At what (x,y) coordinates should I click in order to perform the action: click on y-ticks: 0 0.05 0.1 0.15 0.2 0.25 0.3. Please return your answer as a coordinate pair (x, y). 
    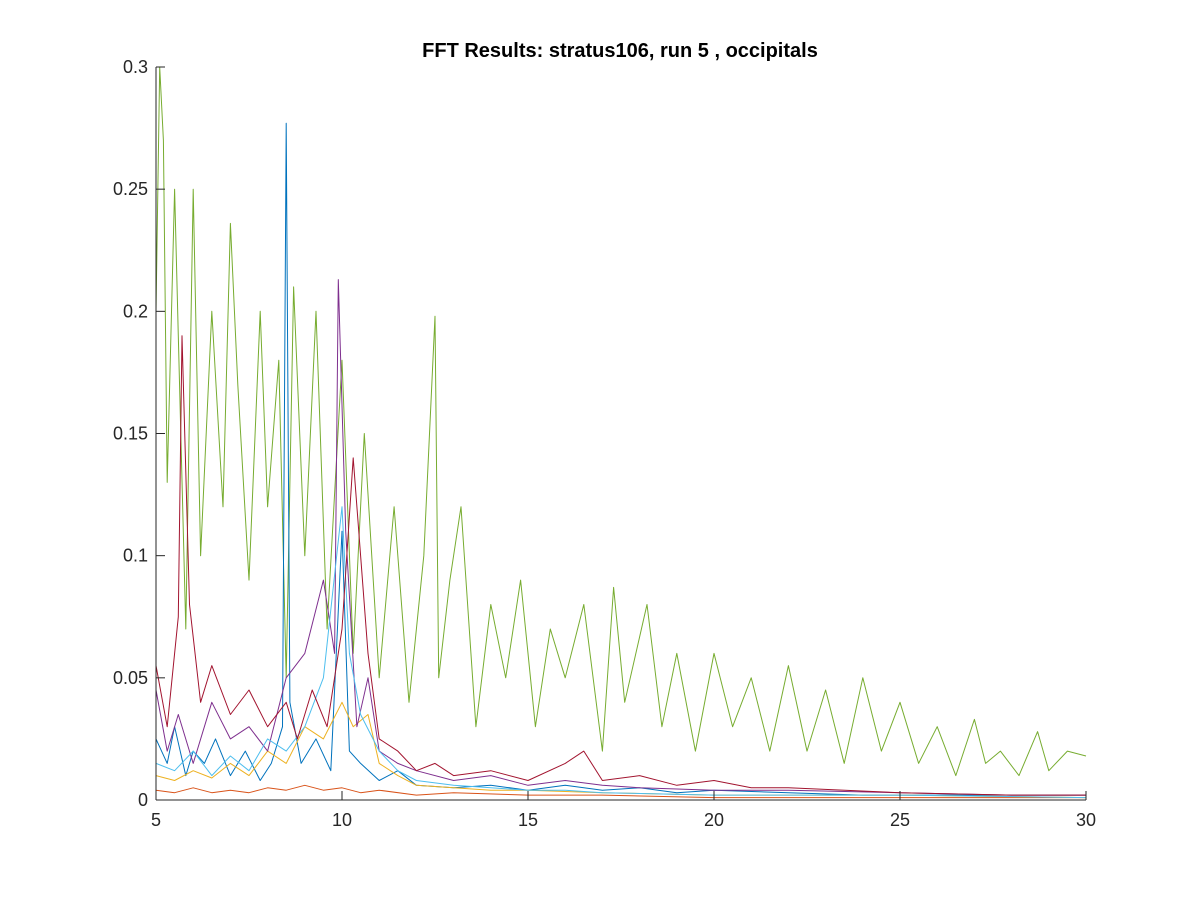
    Looking at the image, I should click on (139, 433).